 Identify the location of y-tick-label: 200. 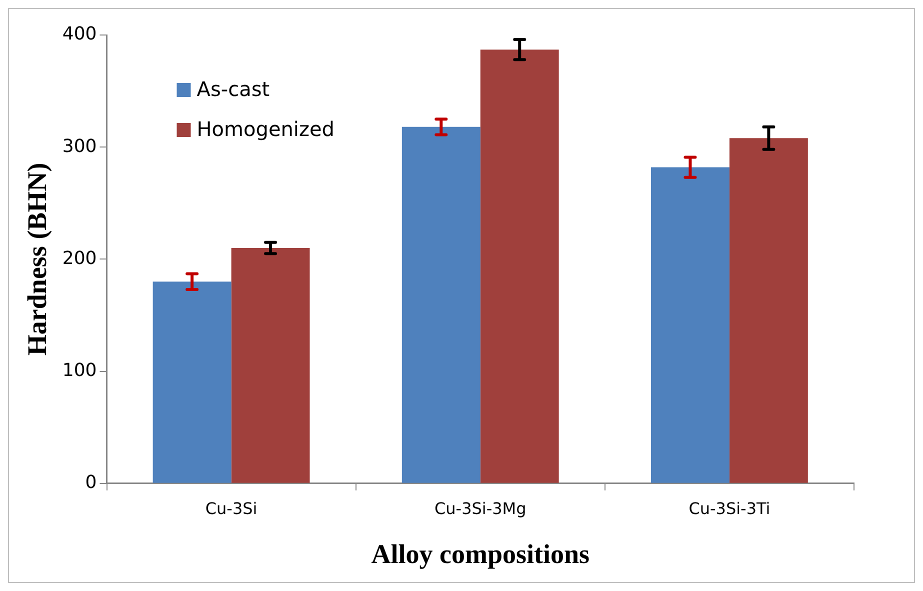
(79, 258).